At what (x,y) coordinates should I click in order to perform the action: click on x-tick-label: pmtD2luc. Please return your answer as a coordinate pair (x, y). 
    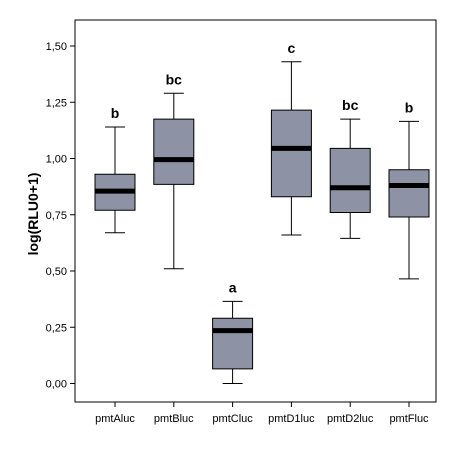
    Looking at the image, I should click on (350, 419).